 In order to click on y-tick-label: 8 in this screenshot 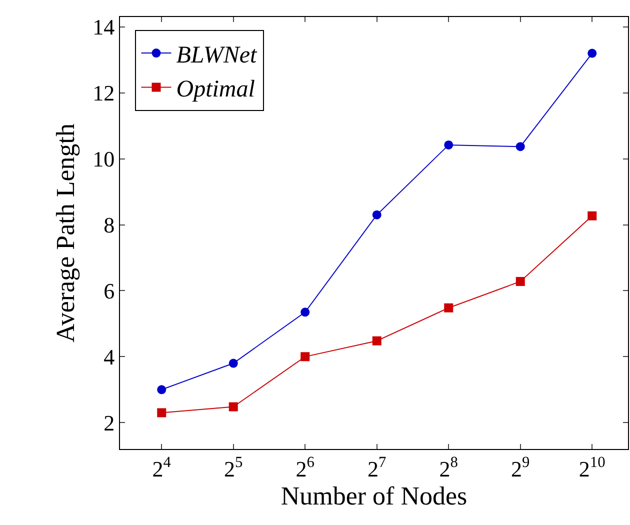, I will do `click(109, 225)`.